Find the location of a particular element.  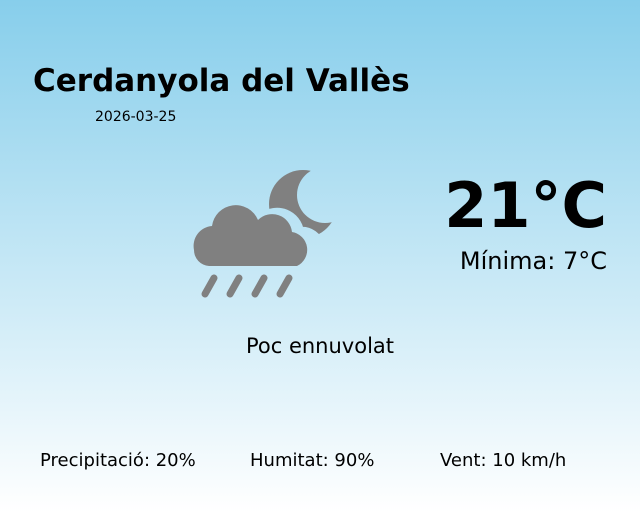

date-label: 2026-03-25 is located at coordinates (136, 117).